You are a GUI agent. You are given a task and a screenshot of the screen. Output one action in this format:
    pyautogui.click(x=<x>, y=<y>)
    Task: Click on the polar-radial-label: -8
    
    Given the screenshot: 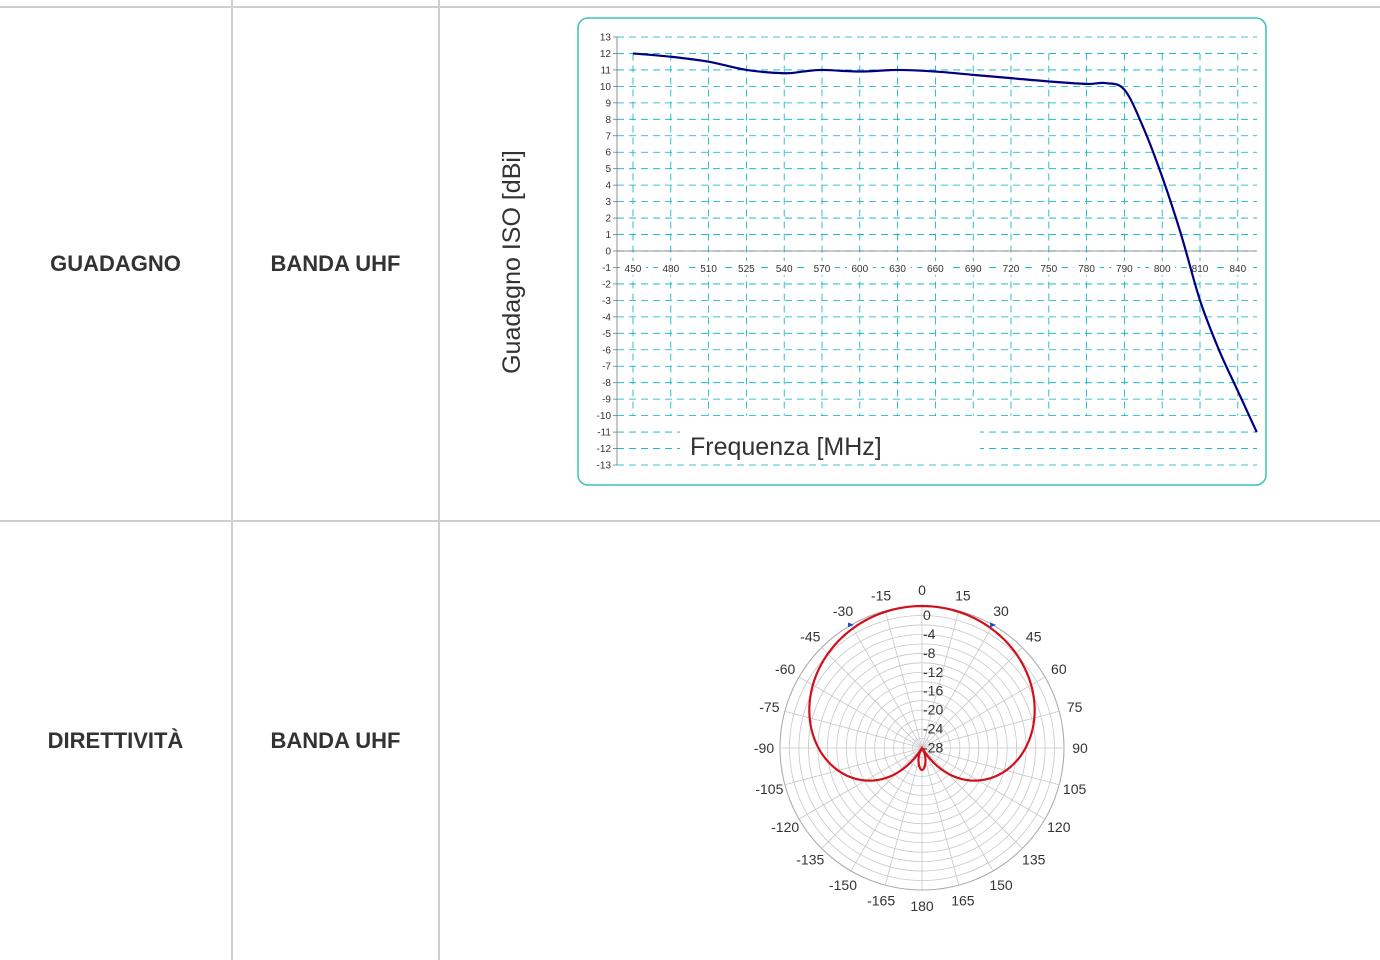 What is the action you would take?
    pyautogui.click(x=929, y=653)
    